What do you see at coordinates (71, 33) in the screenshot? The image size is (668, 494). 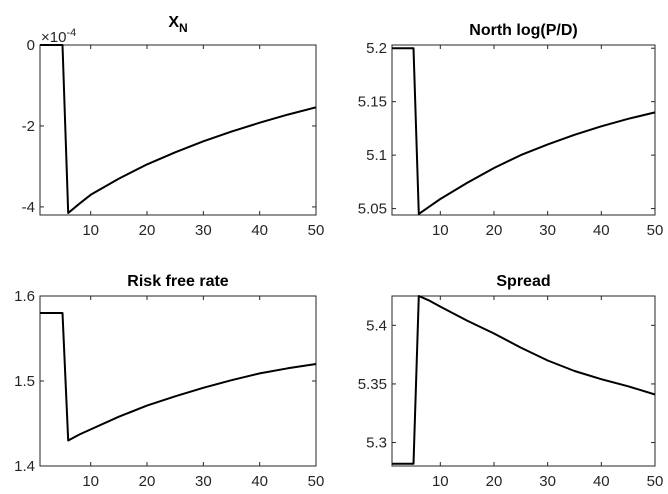 I see `panel-1-exponent-power: -4` at bounding box center [71, 33].